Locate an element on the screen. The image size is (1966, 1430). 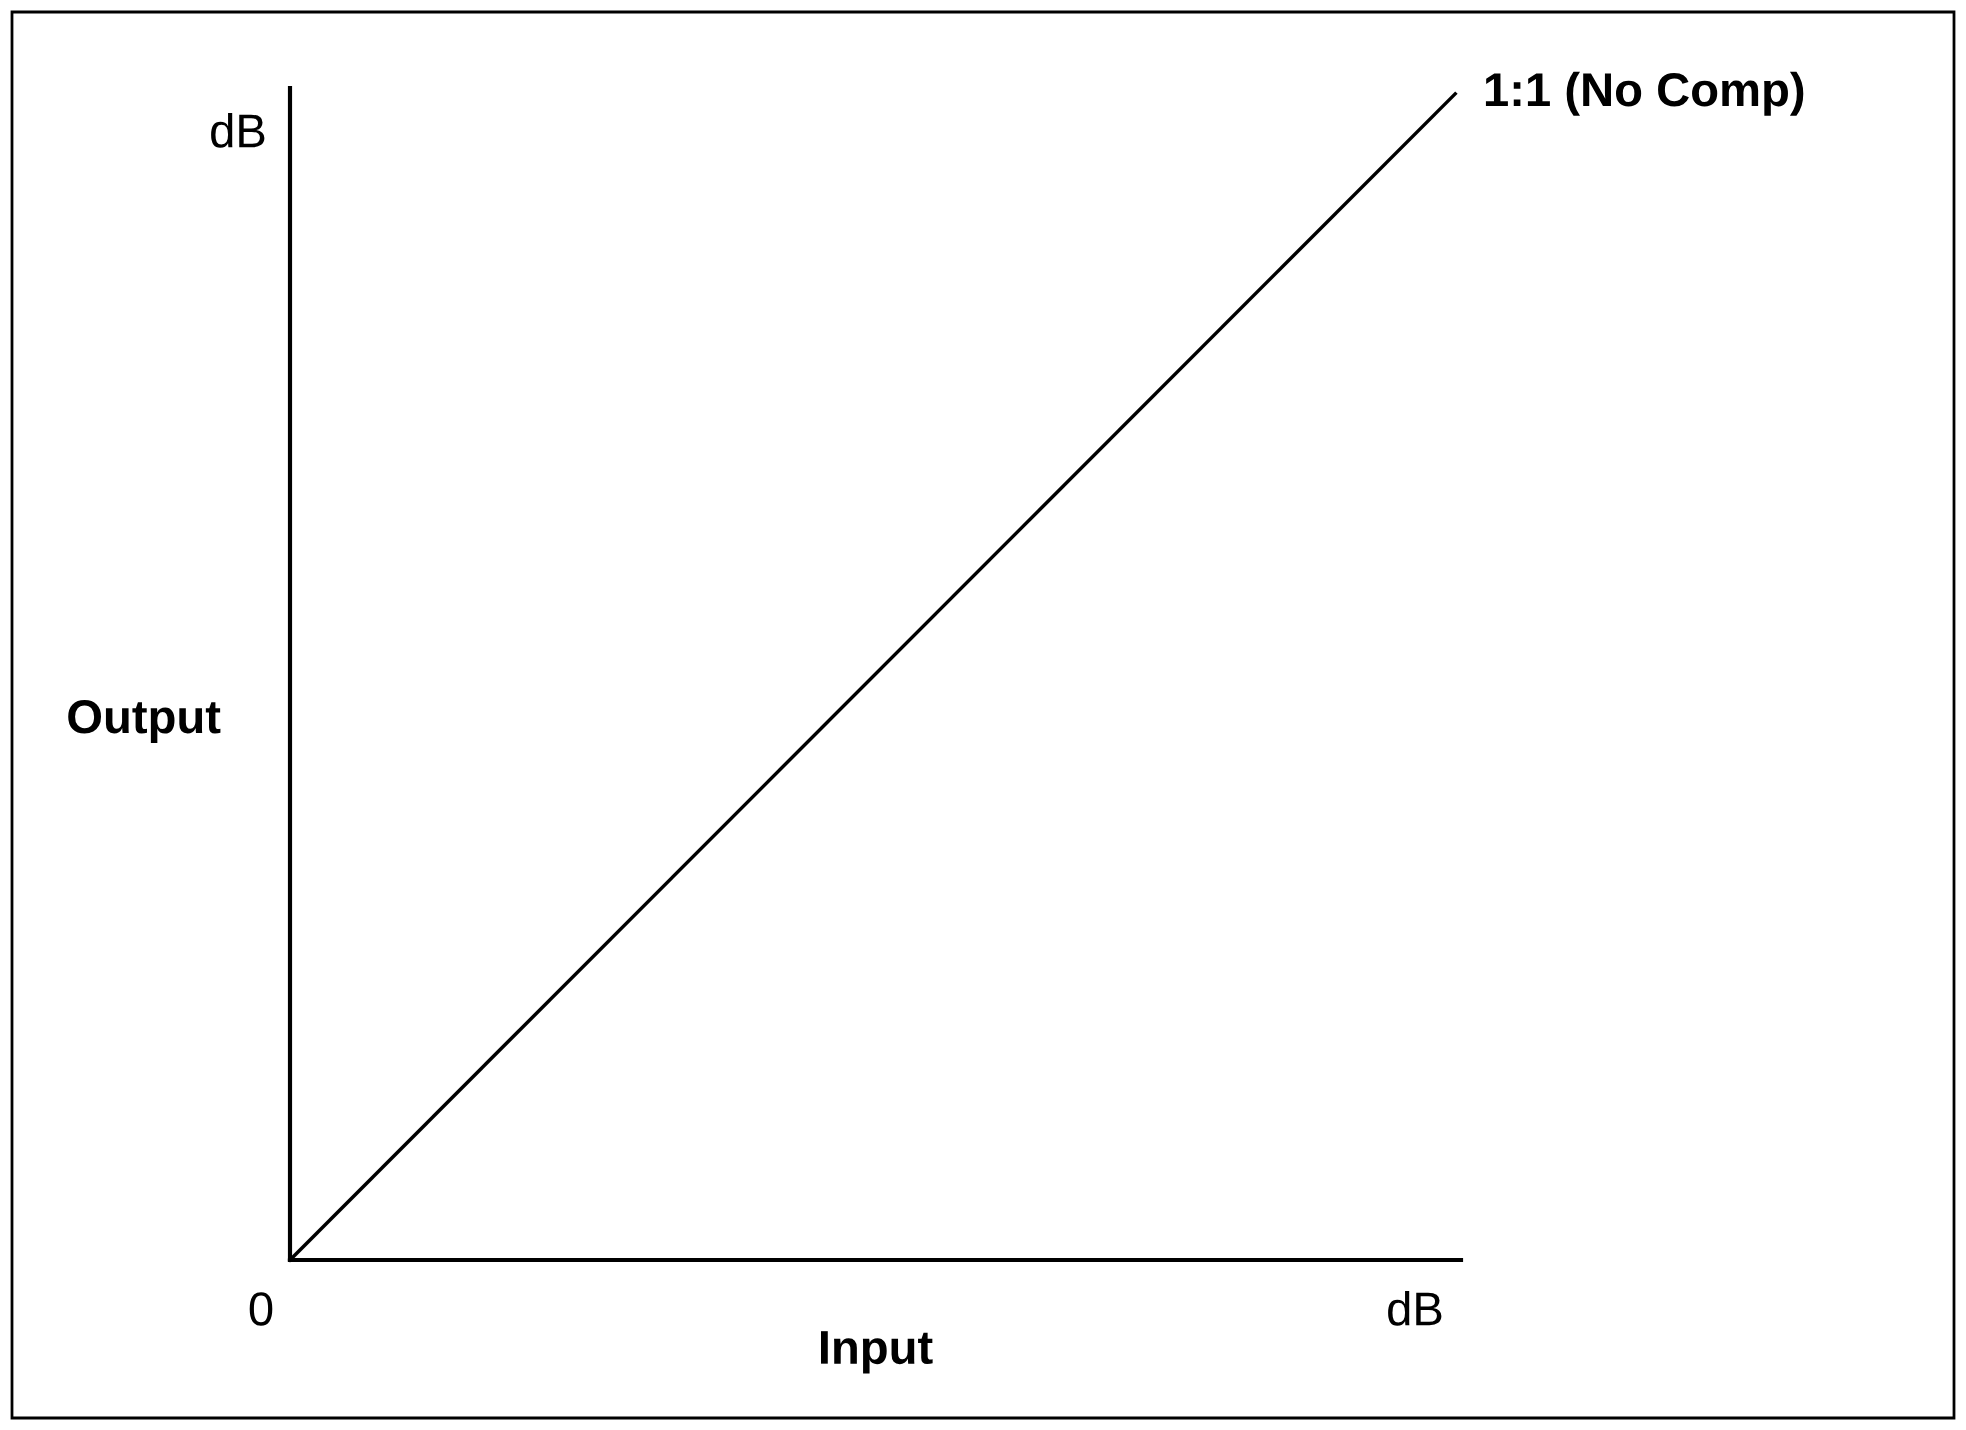
series-label: 1:1 (No Comp) is located at coordinates (1644, 93).